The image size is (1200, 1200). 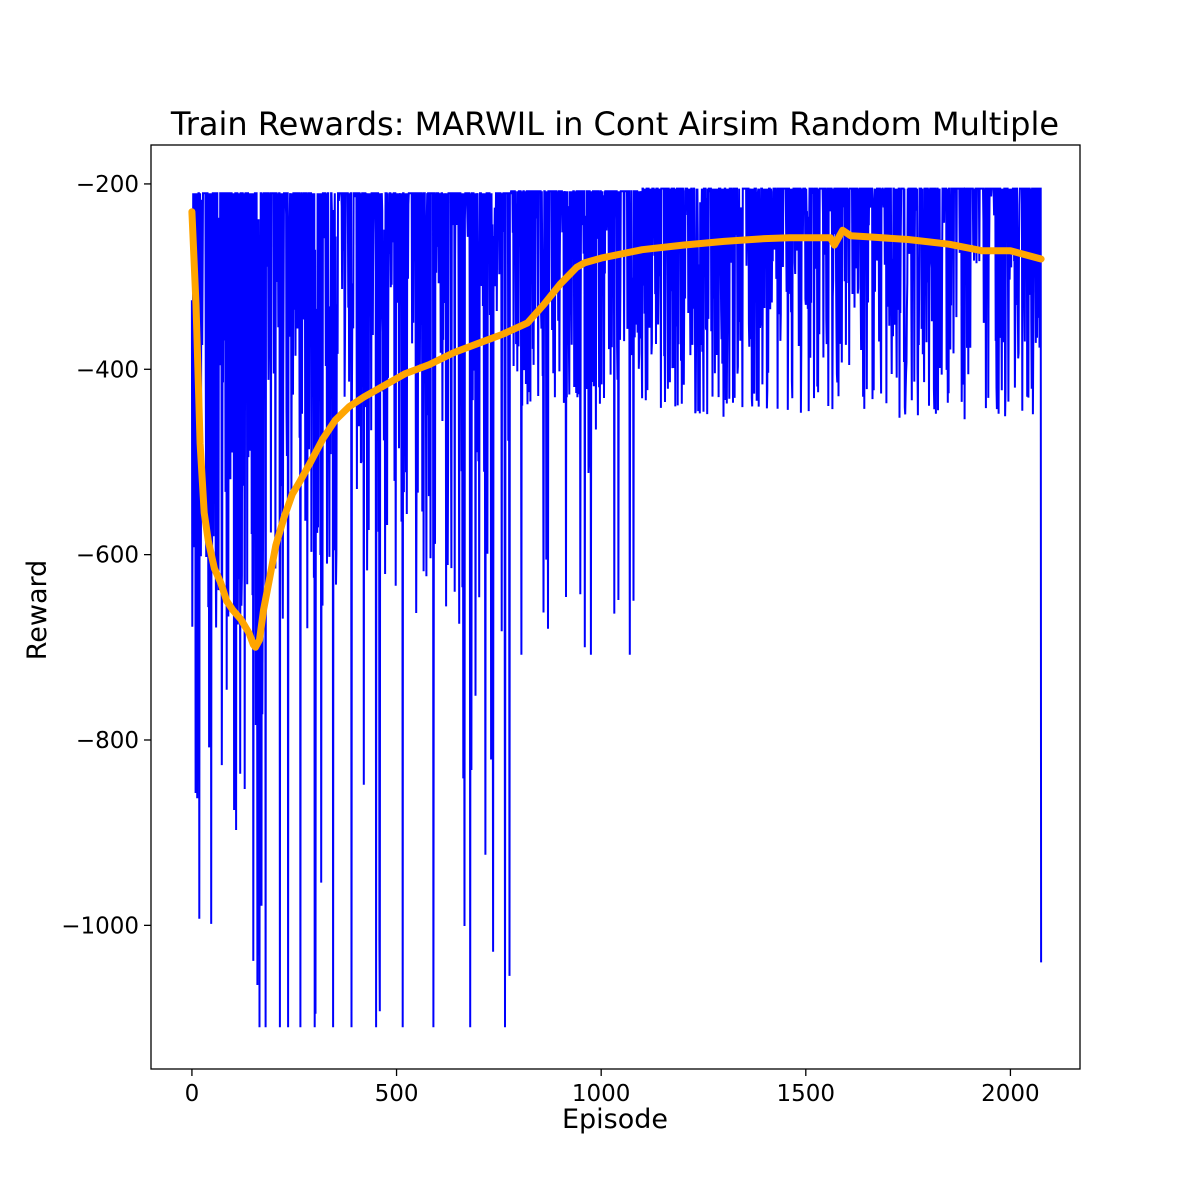 I want to click on y-tick-label: −600, so click(x=107, y=556).